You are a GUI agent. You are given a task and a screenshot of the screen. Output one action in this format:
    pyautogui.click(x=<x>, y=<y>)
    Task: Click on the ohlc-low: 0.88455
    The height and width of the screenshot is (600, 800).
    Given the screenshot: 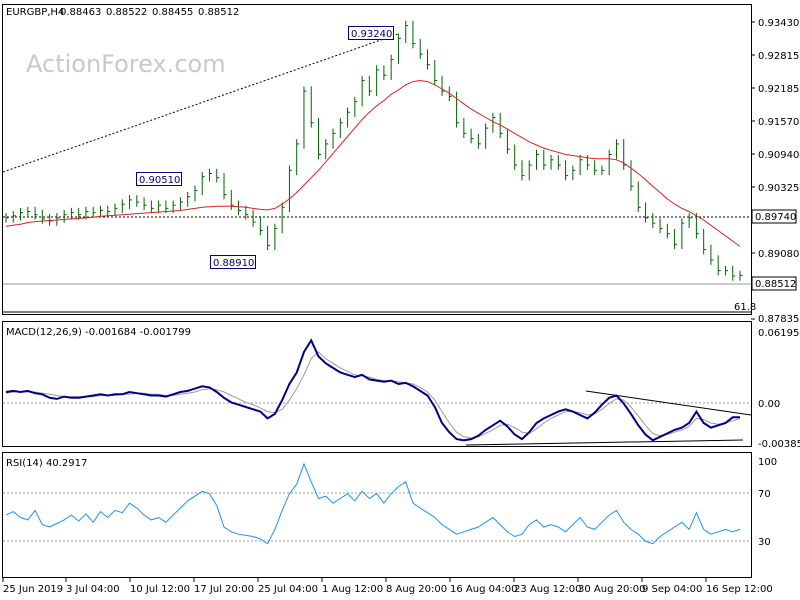 What is the action you would take?
    pyautogui.click(x=172, y=12)
    